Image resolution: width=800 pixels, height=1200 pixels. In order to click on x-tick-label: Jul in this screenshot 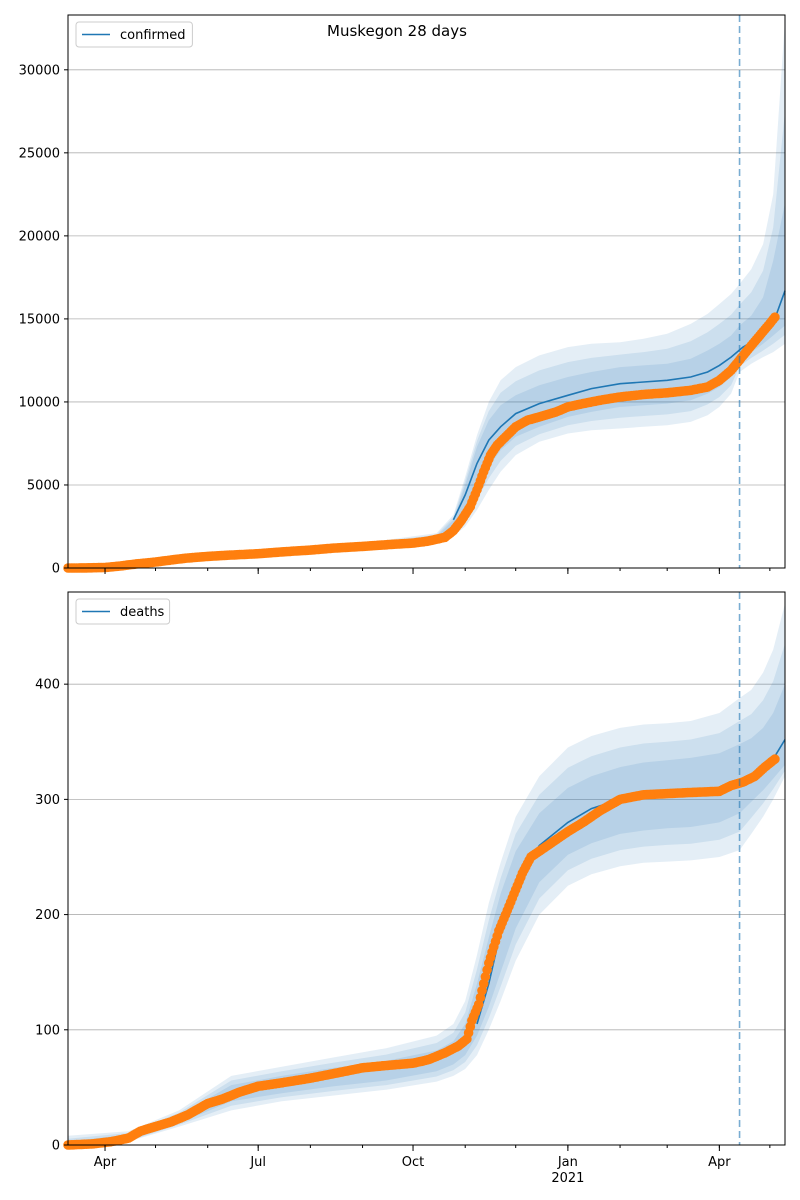, I will do `click(257, 1162)`.